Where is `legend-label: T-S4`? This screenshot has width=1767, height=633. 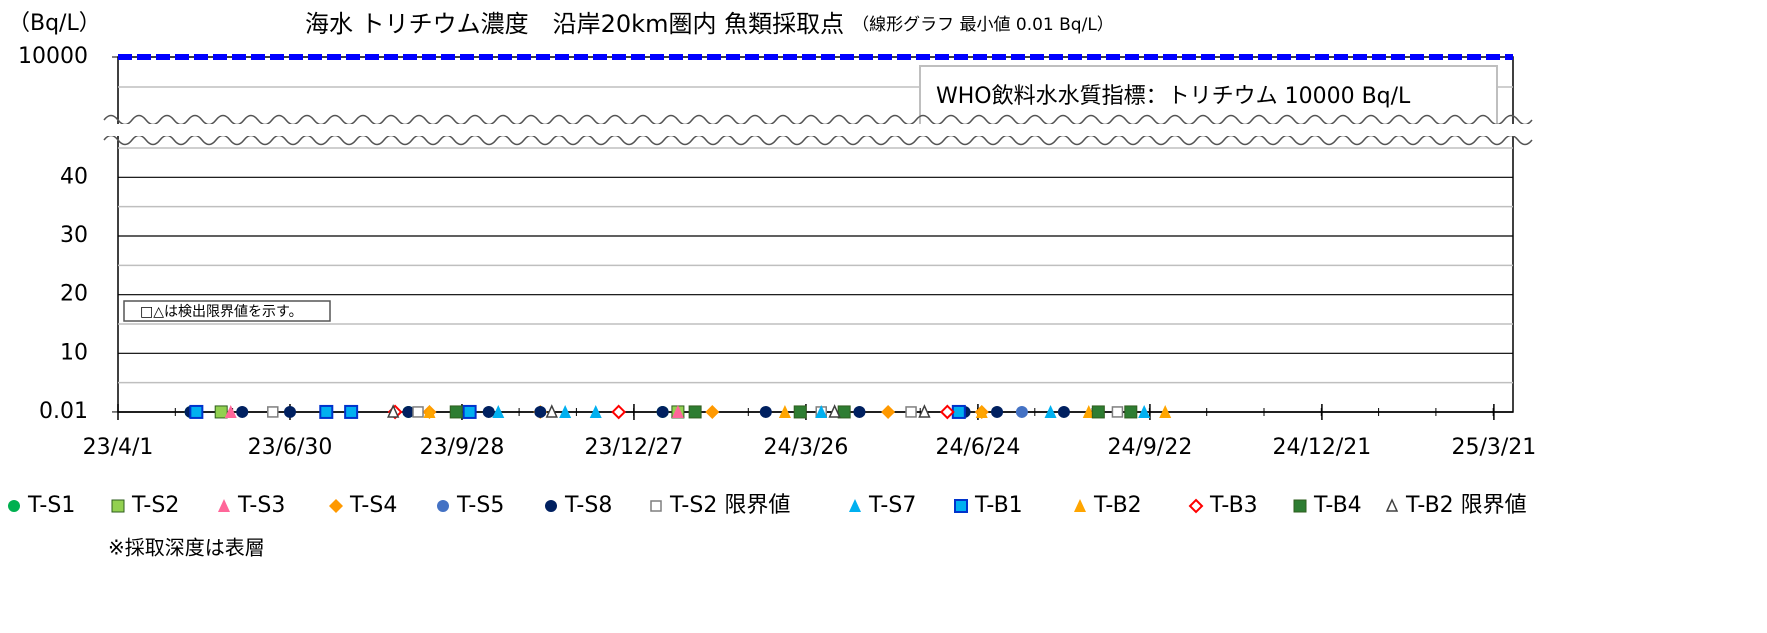 legend-label: T-S4 is located at coordinates (373, 505).